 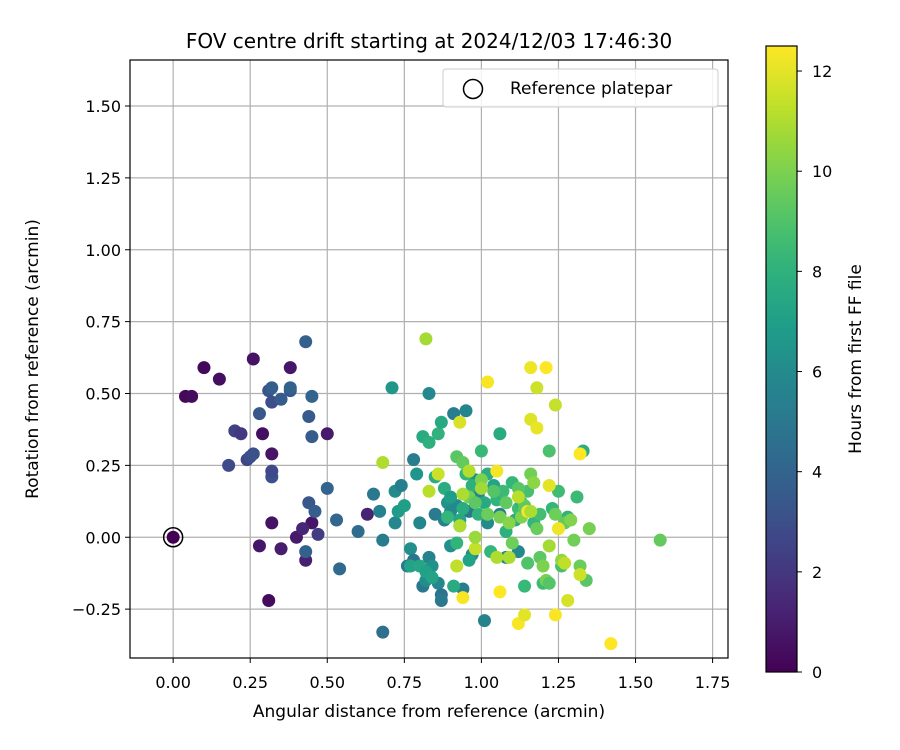 What do you see at coordinates (103, 537) in the screenshot?
I see `y-tick-label: 0.00` at bounding box center [103, 537].